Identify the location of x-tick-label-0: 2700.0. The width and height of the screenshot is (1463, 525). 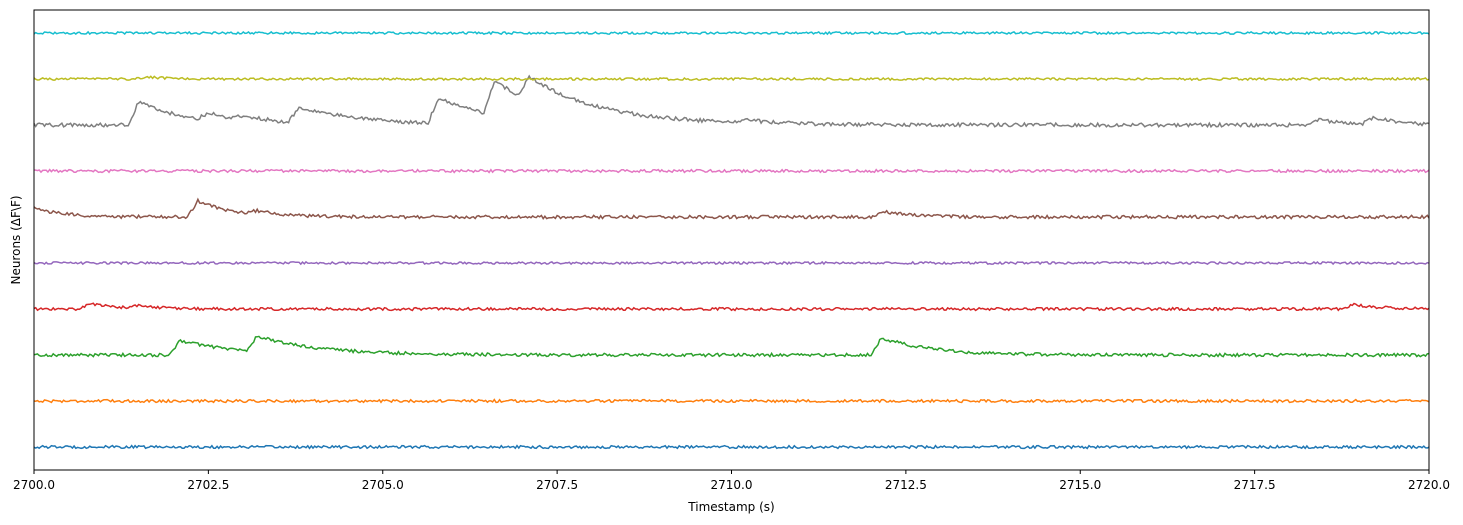
(34, 485).